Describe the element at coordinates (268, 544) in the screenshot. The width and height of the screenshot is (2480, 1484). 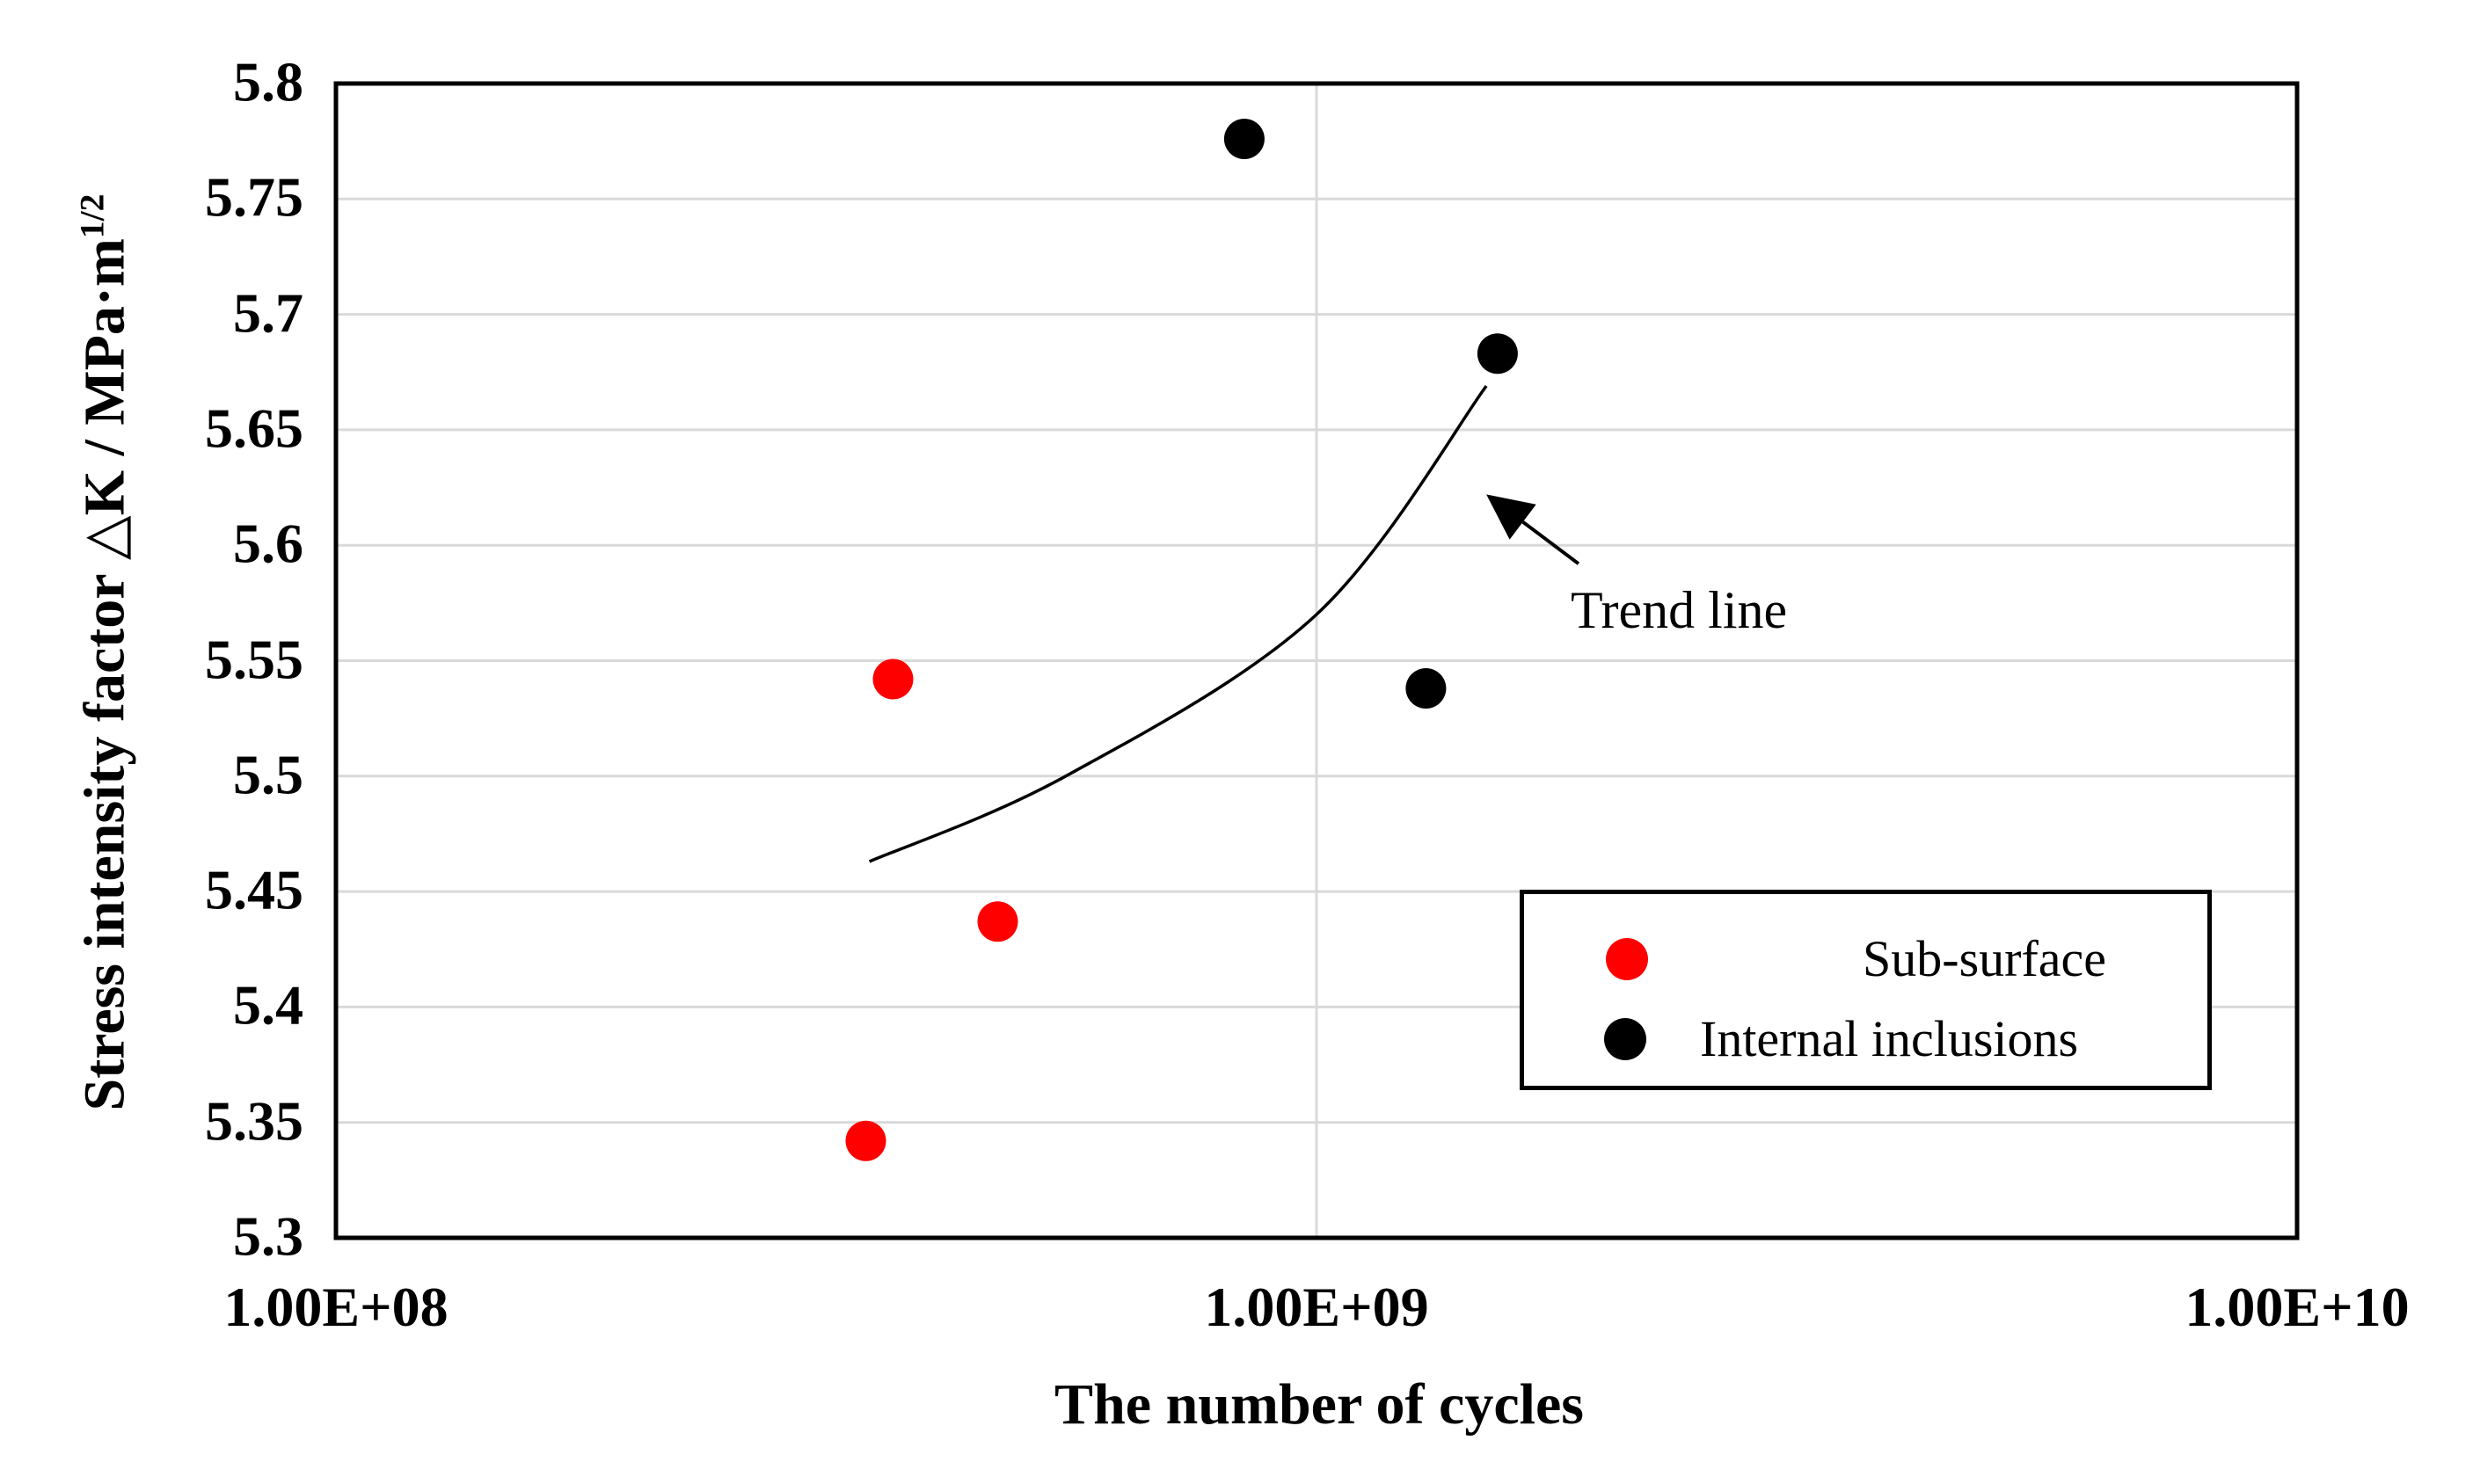
I see `y-axis-tick-label: 5.6` at that location.